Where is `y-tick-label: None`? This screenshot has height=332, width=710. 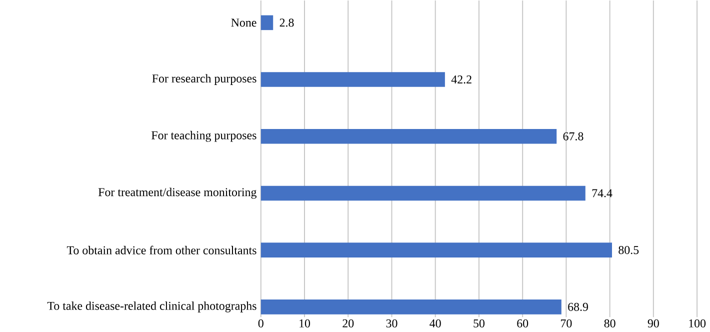 y-tick-label: None is located at coordinates (243, 22).